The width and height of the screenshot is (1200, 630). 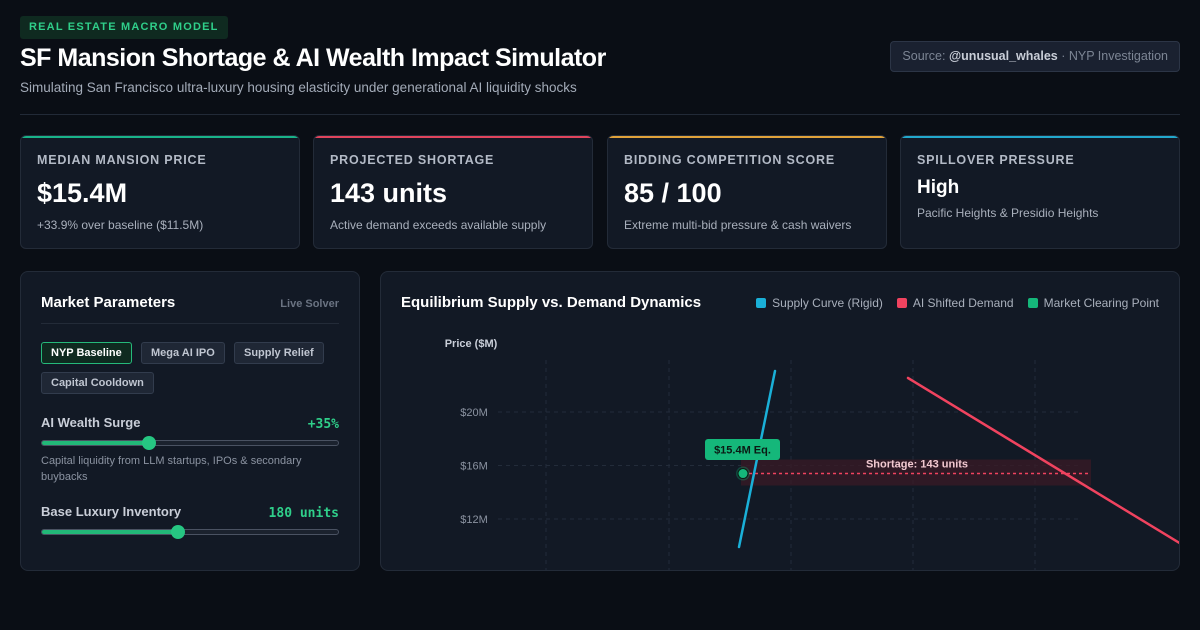 What do you see at coordinates (190, 532) in the screenshot?
I see `base-inventory-slider` at bounding box center [190, 532].